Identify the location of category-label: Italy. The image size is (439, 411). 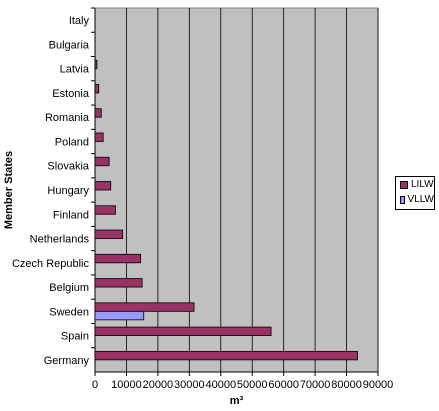
(79, 21).